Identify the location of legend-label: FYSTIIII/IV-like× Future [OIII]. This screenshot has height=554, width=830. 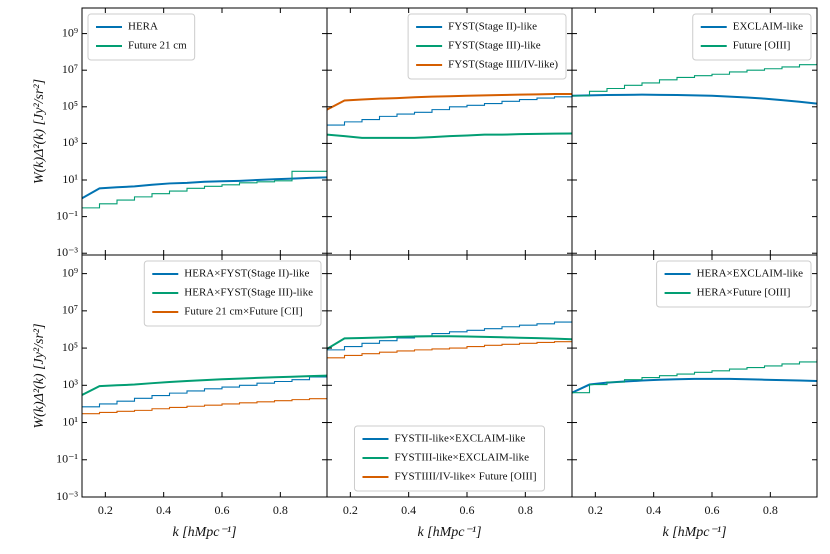
(465, 477).